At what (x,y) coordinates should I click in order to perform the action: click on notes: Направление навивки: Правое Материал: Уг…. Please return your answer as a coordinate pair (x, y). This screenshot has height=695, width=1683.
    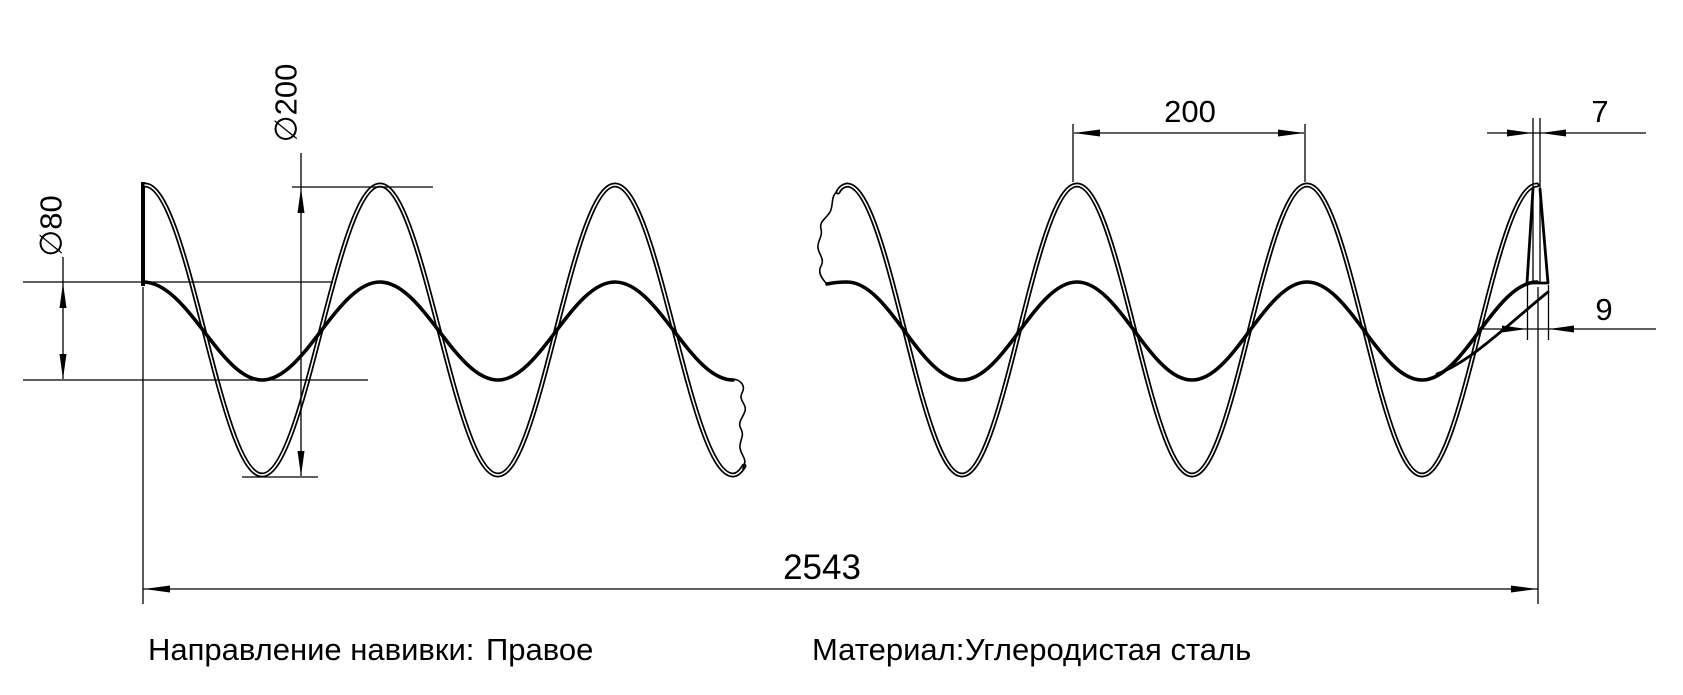
    Looking at the image, I should click on (699, 649).